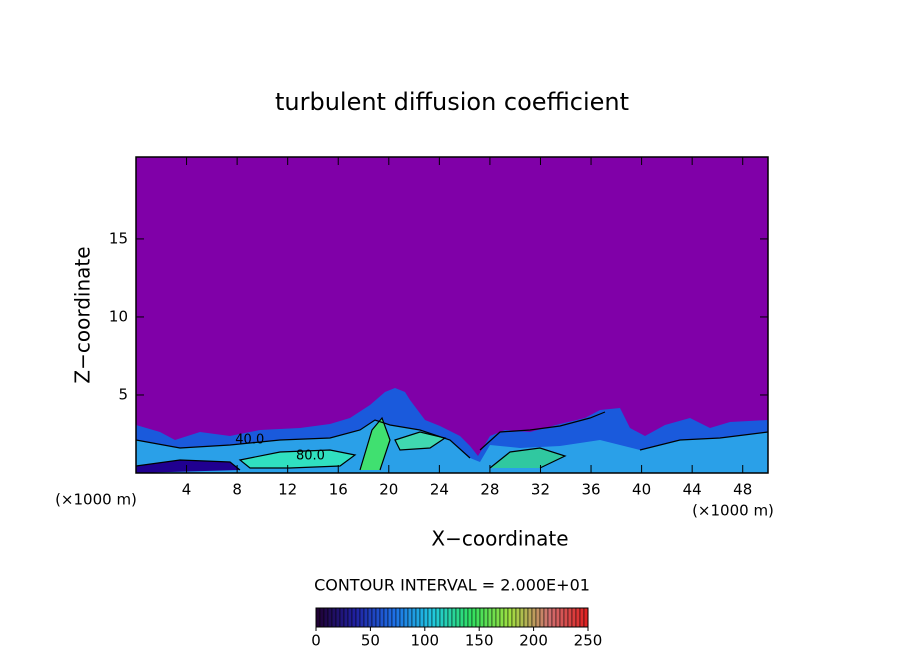 The width and height of the screenshot is (904, 654). Describe the element at coordinates (588, 641) in the screenshot. I see `colorbar-tick-label: 250` at that location.